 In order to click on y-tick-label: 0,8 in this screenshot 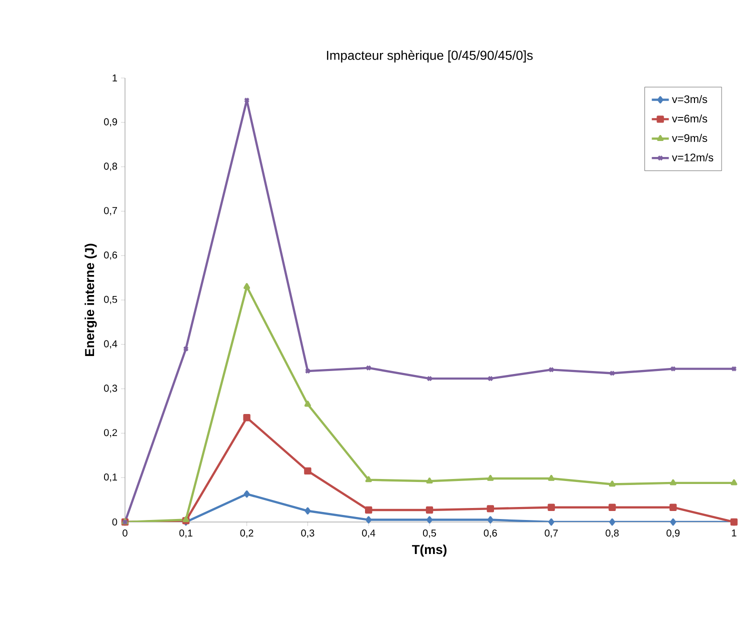, I will do `click(111, 166)`.